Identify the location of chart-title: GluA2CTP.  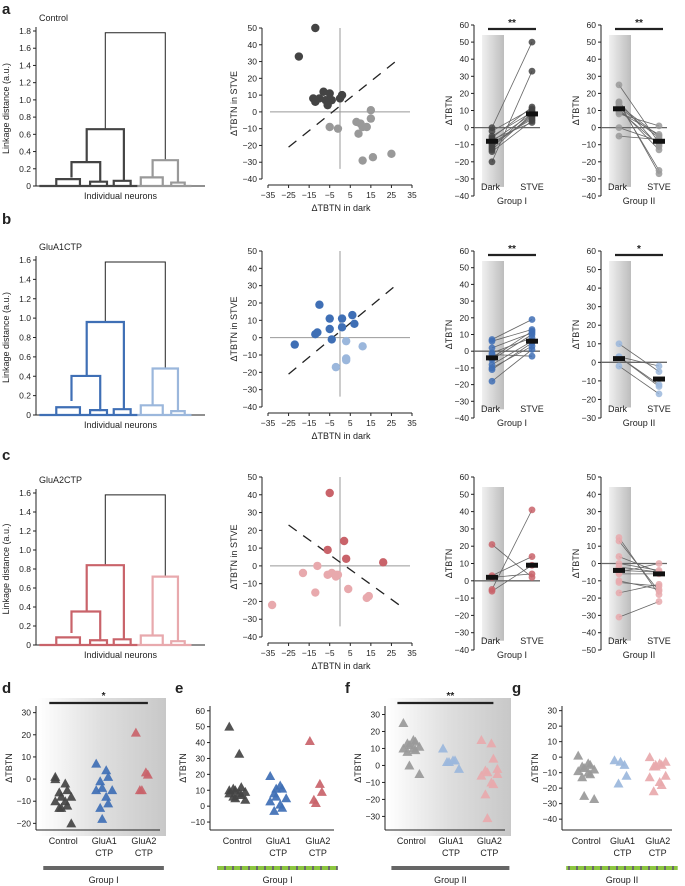
(60, 480).